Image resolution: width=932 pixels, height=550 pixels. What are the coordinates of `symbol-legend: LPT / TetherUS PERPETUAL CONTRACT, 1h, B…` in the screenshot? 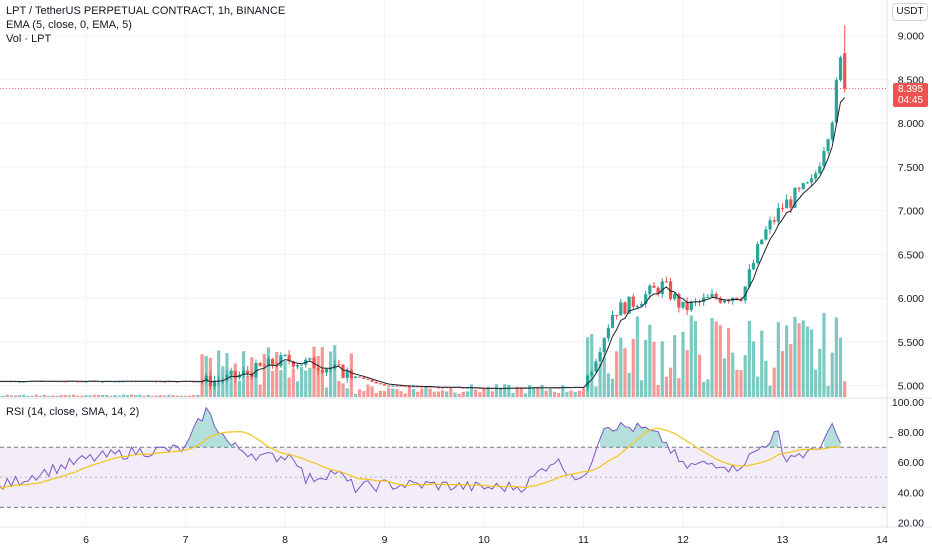 It's located at (146, 11).